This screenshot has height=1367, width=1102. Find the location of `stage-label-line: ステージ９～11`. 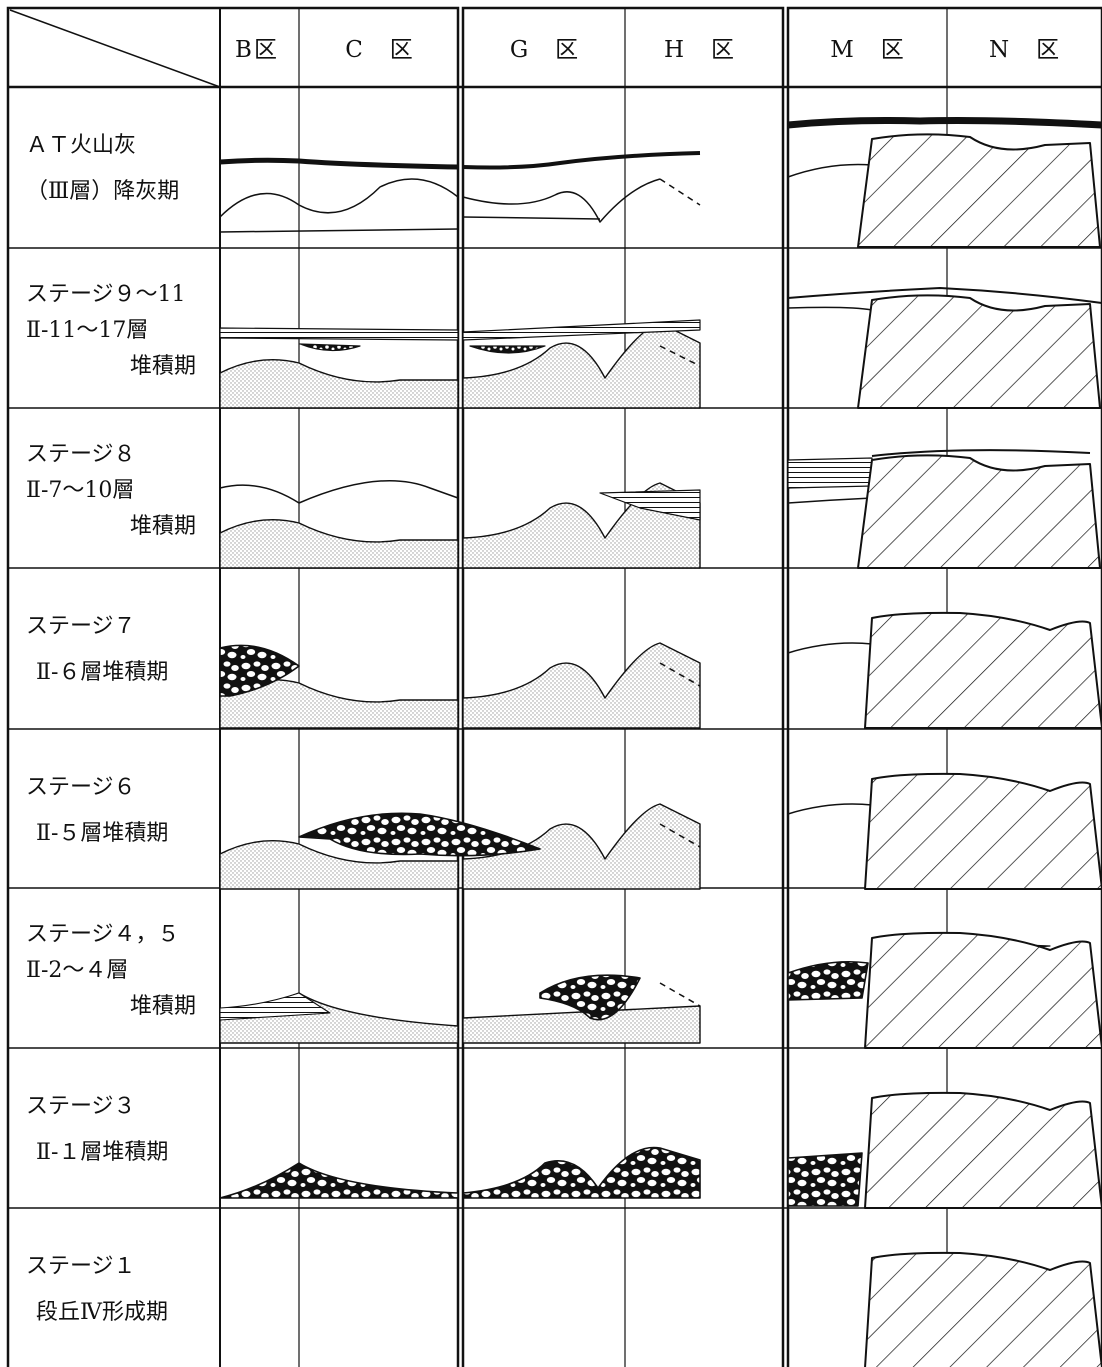

stage-label-line: ステージ９～11 is located at coordinates (106, 294).